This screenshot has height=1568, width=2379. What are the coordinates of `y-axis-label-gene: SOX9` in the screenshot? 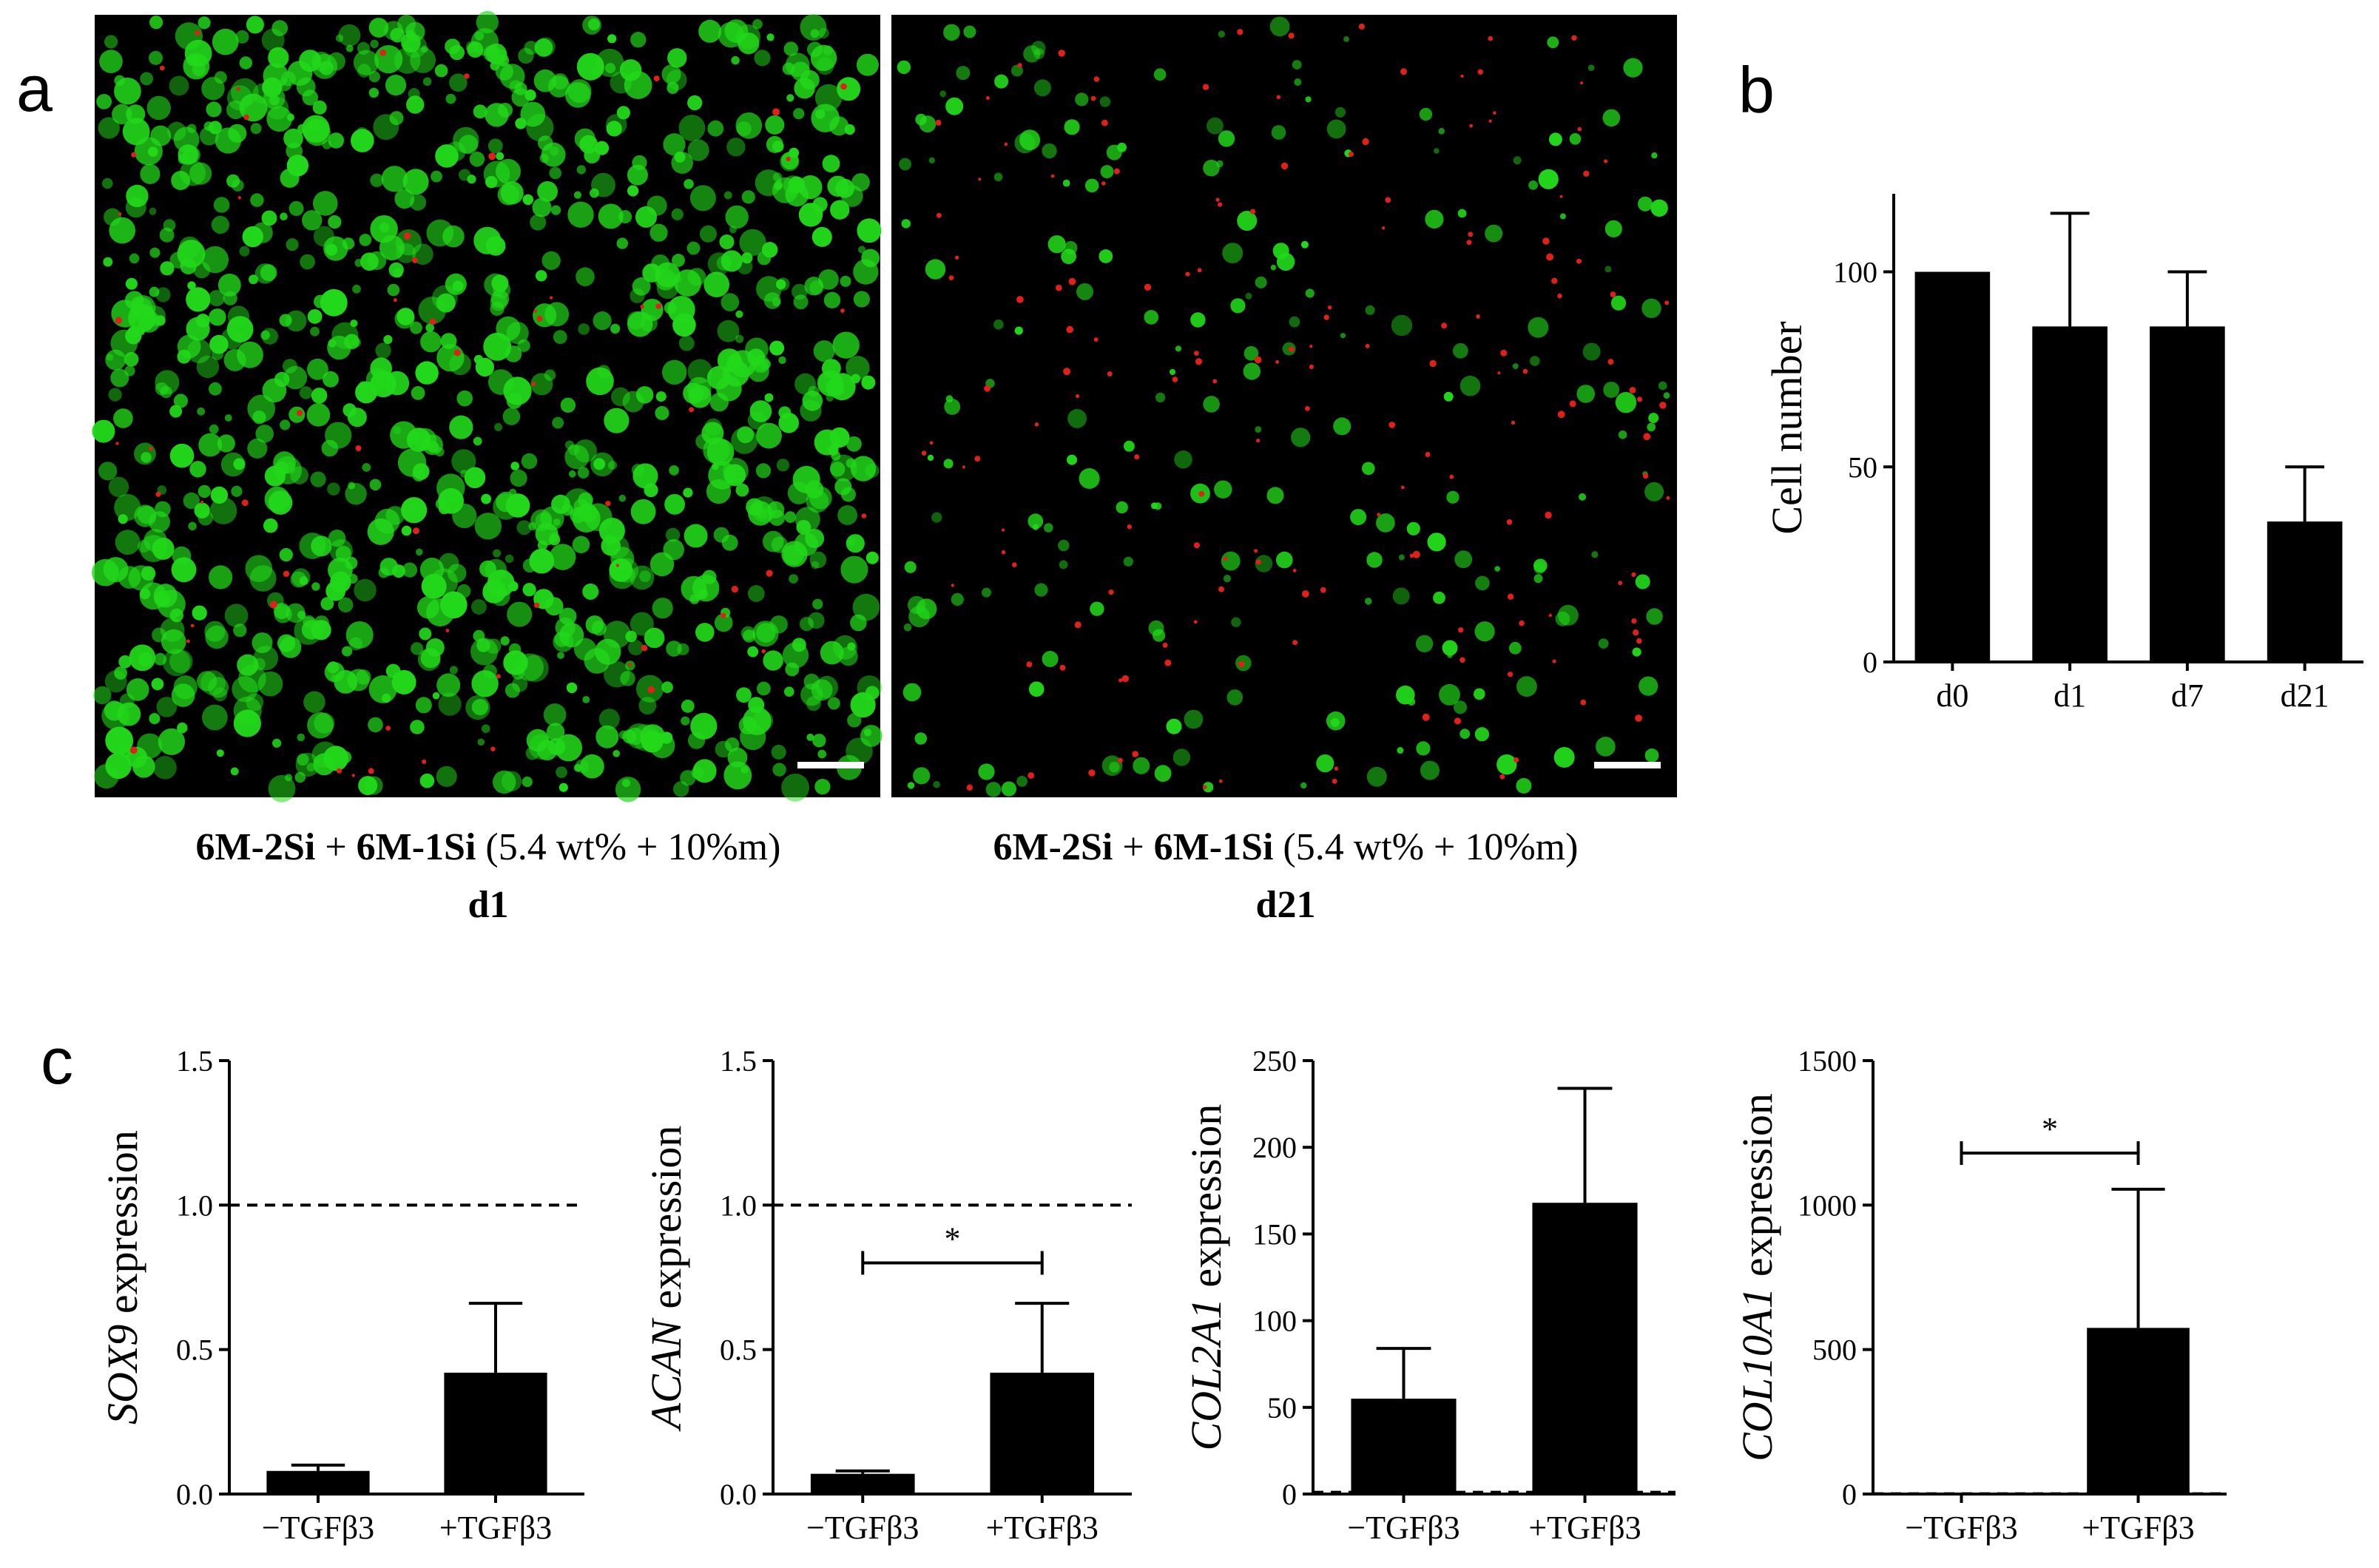 It's located at (122, 1375).